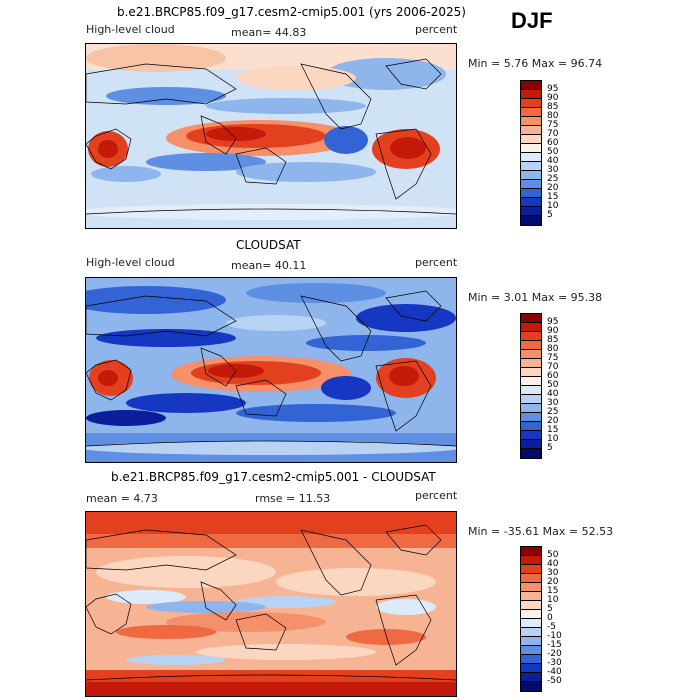 This screenshot has width=700, height=700. What do you see at coordinates (553, 98) in the screenshot?
I see `panel1-colorbar-label: 90` at bounding box center [553, 98].